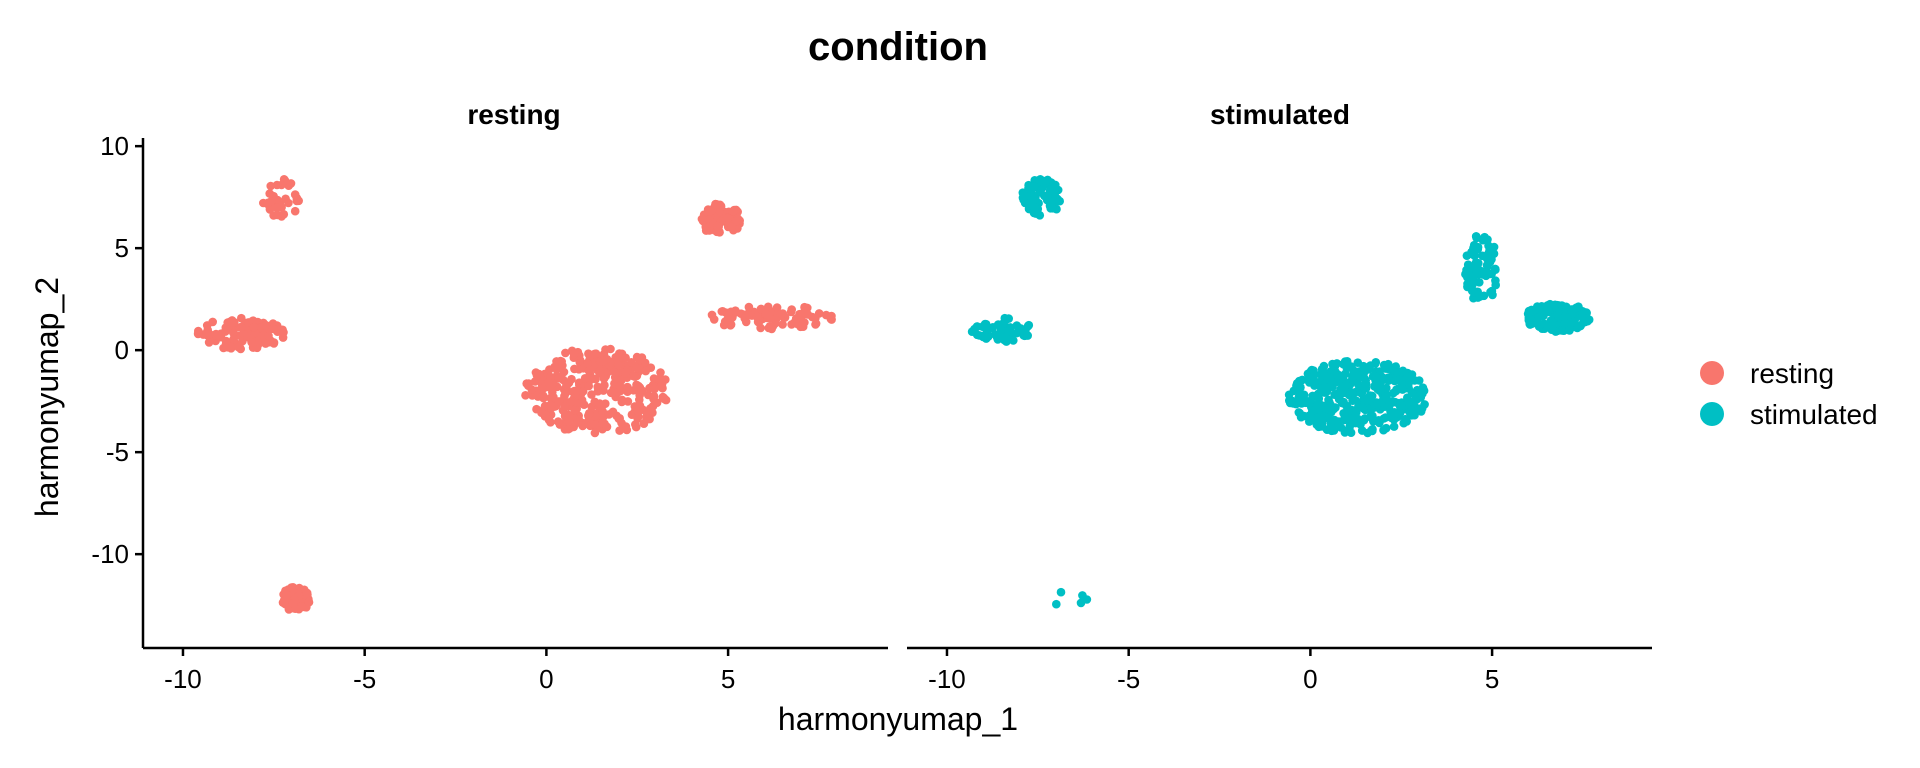  I want to click on x-tick-label: -5, so click(1128, 679).